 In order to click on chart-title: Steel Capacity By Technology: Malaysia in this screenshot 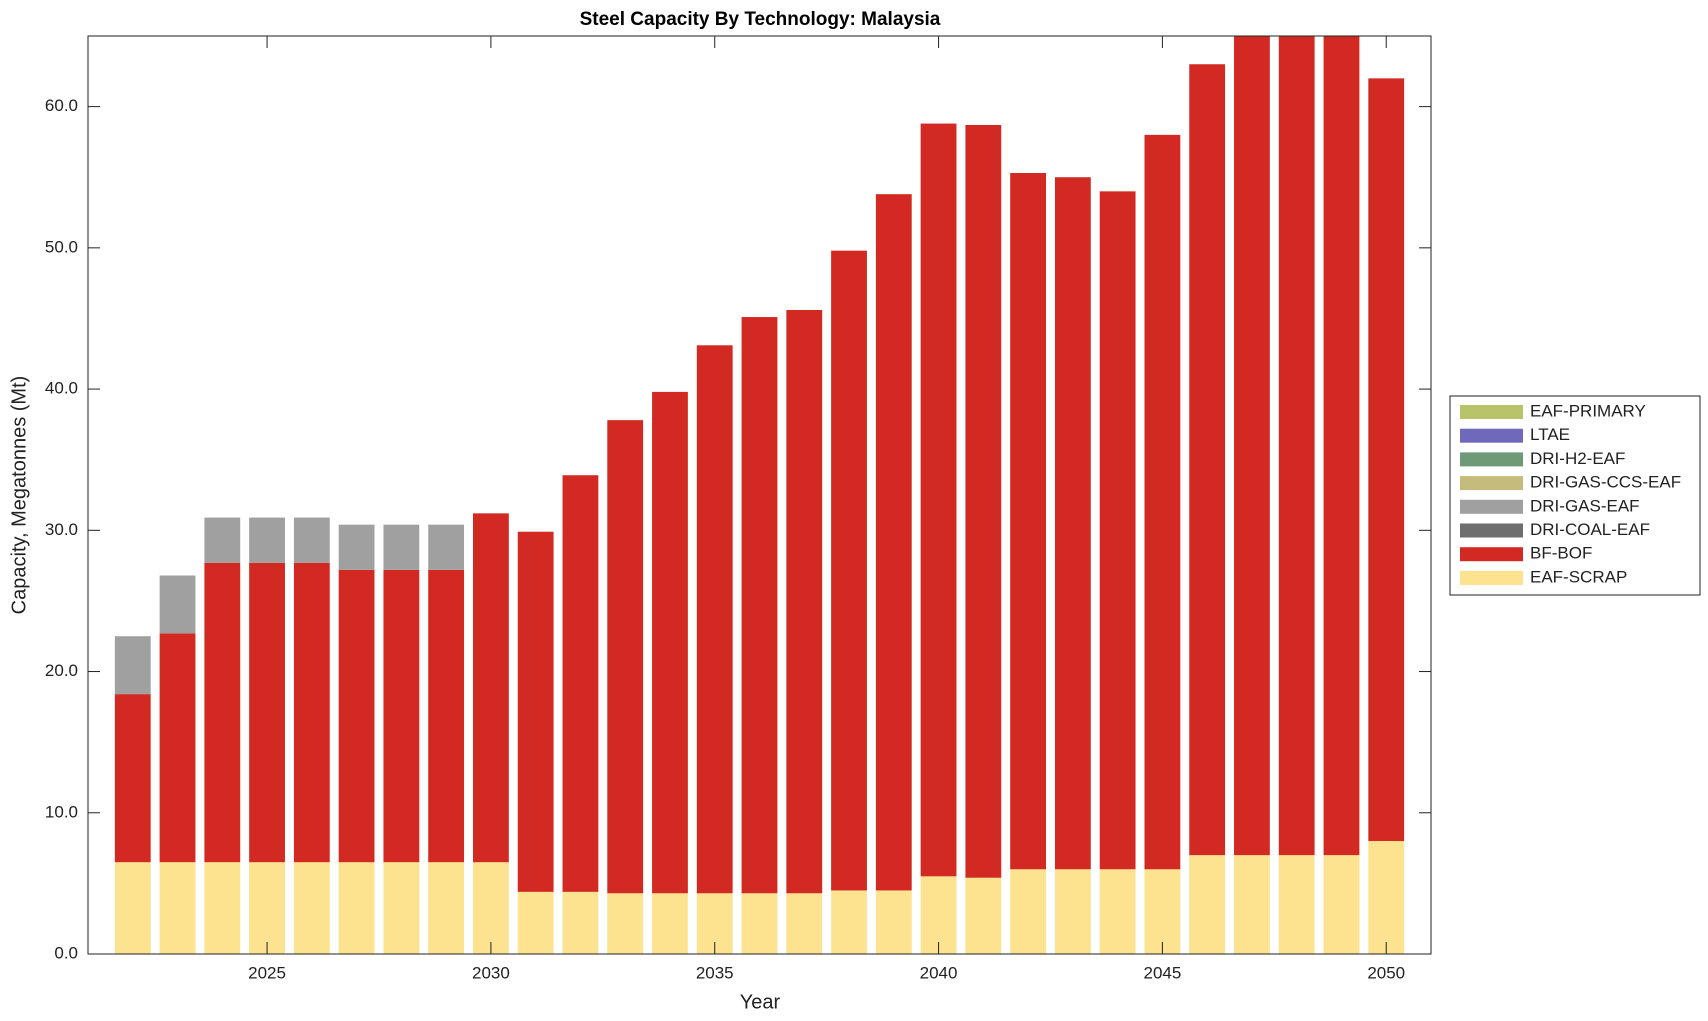, I will do `click(760, 19)`.